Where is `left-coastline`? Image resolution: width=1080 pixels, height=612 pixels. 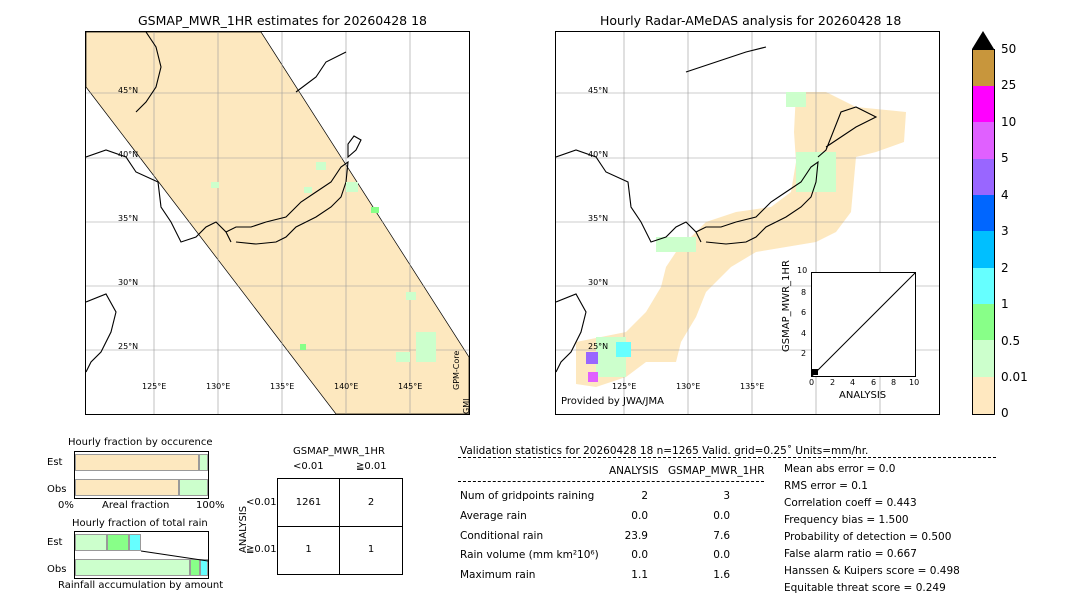 left-coastline is located at coordinates (224, 202).